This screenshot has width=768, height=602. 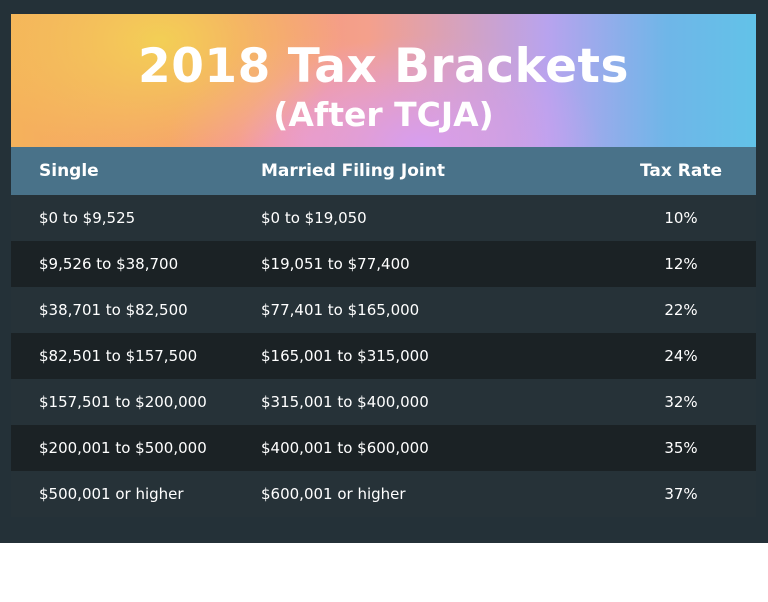 What do you see at coordinates (335, 264) in the screenshot?
I see `cell-married: $19,051 to $77,400` at bounding box center [335, 264].